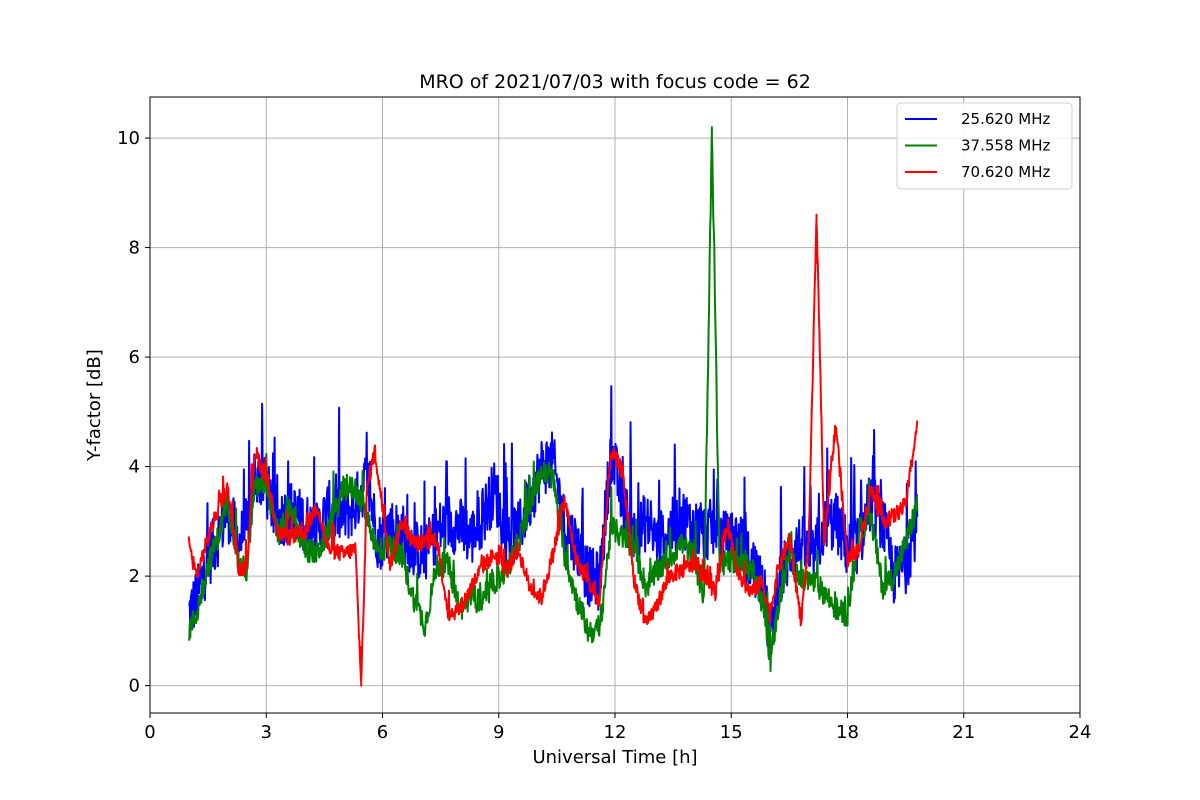 The image size is (1200, 800). Describe the element at coordinates (731, 732) in the screenshot. I see `x-tick-label: 15` at that location.